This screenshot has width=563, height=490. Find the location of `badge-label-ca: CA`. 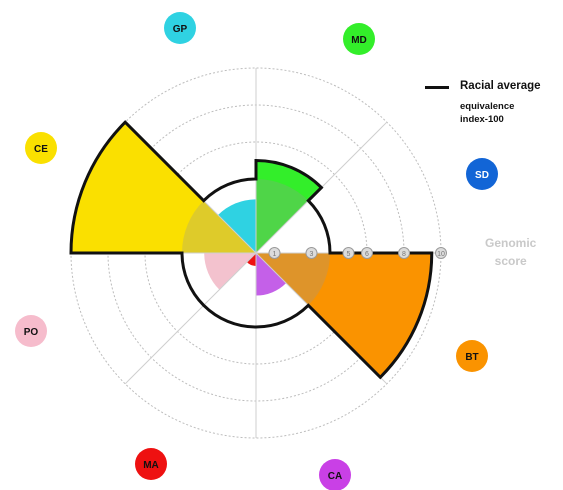

badge-label-ca: CA is located at coordinates (335, 476).